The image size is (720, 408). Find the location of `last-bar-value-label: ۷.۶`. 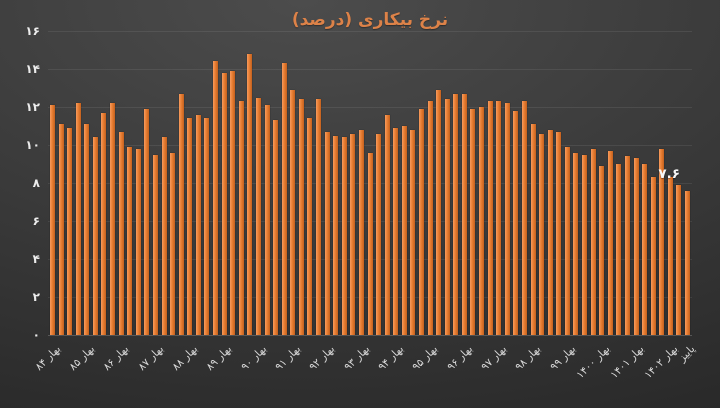

last-bar-value-label: ۷.۶ is located at coordinates (669, 173).